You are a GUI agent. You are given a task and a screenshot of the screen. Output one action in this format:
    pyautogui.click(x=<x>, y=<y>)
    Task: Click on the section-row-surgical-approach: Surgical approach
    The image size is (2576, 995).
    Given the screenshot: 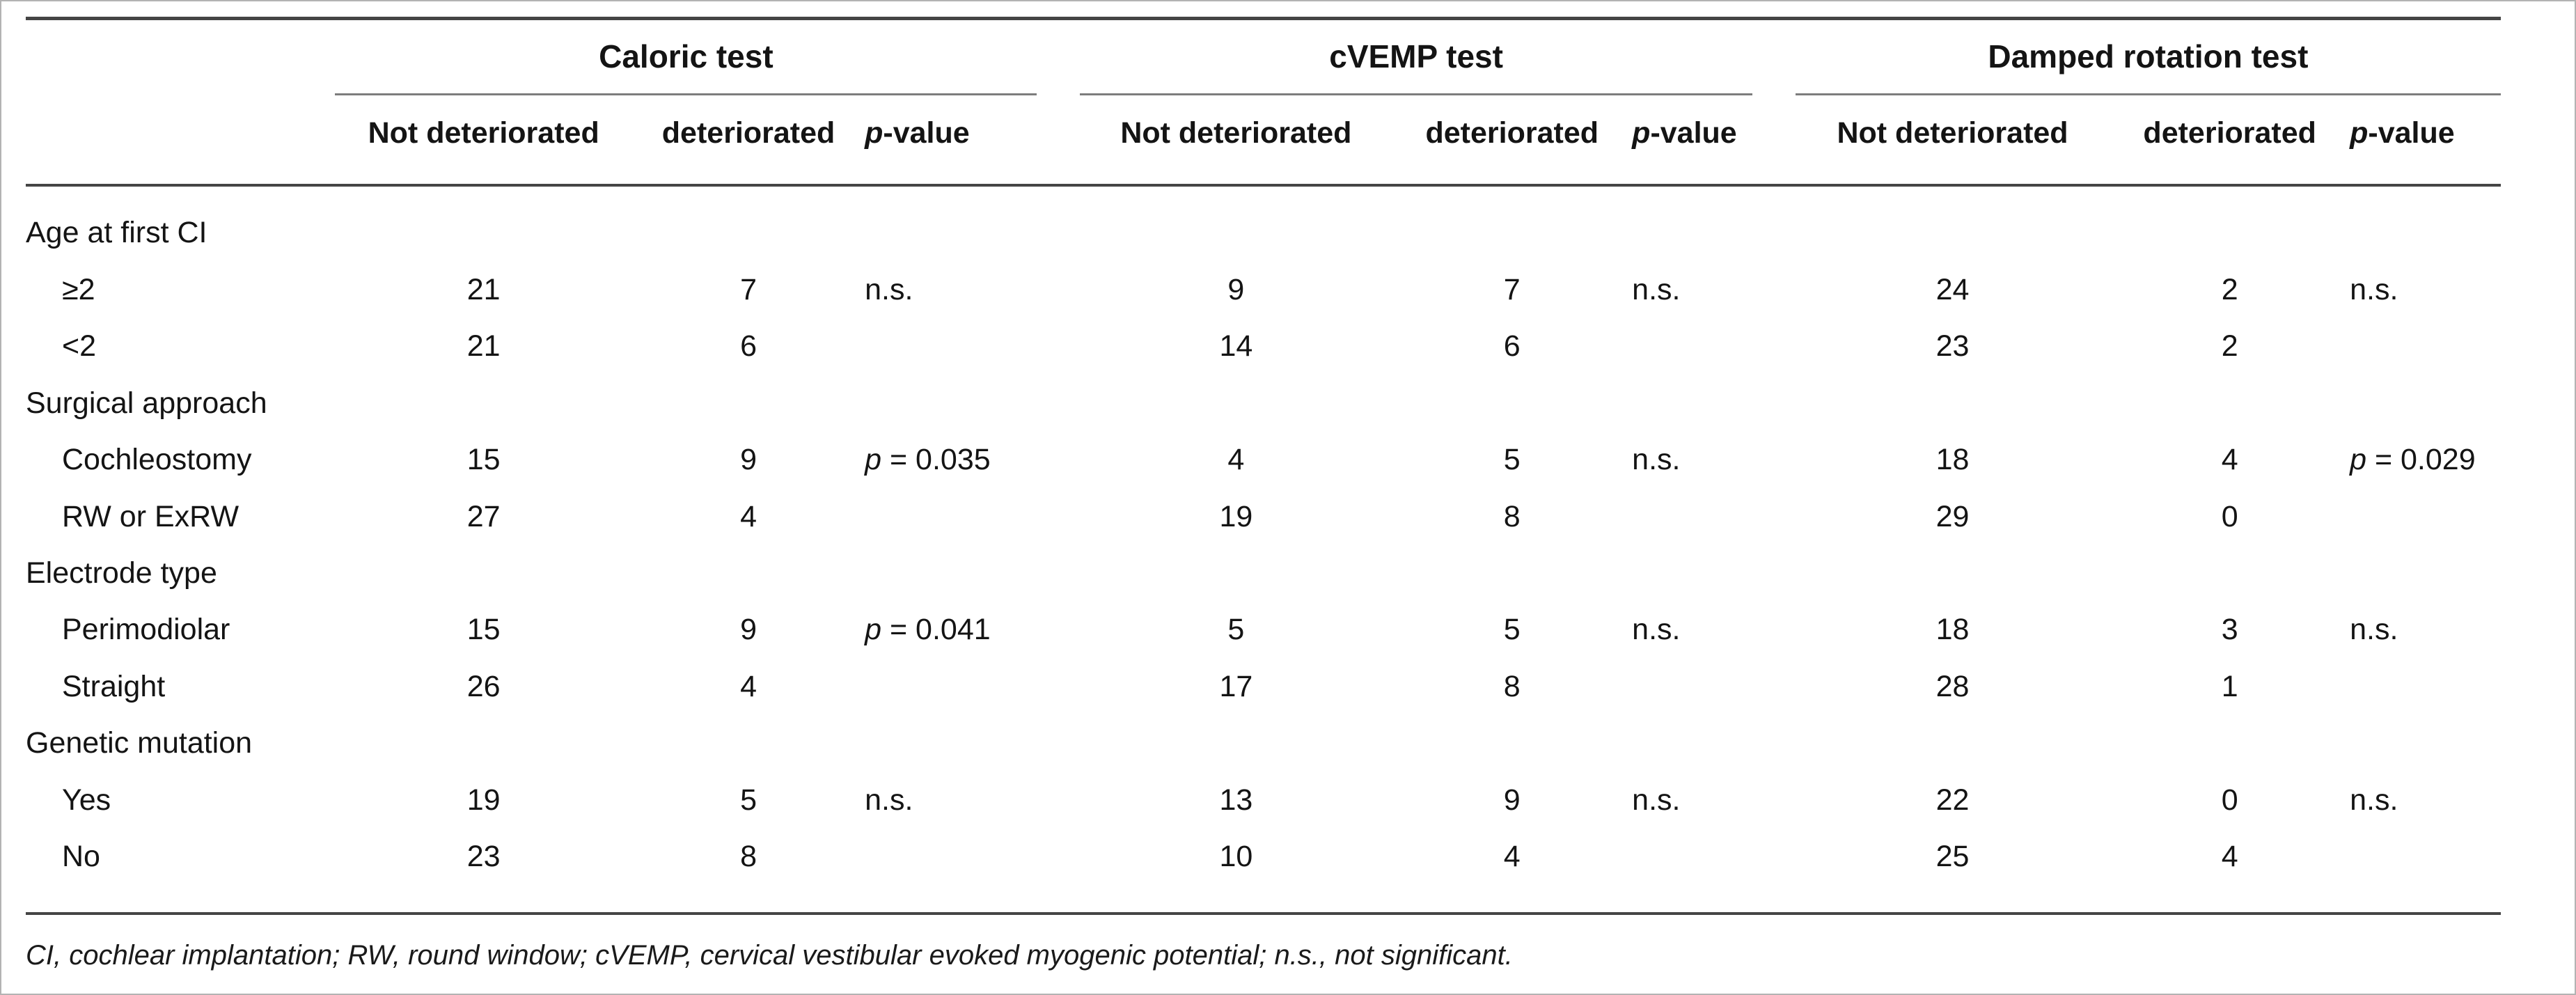 What is the action you would take?
    pyautogui.click(x=1263, y=403)
    